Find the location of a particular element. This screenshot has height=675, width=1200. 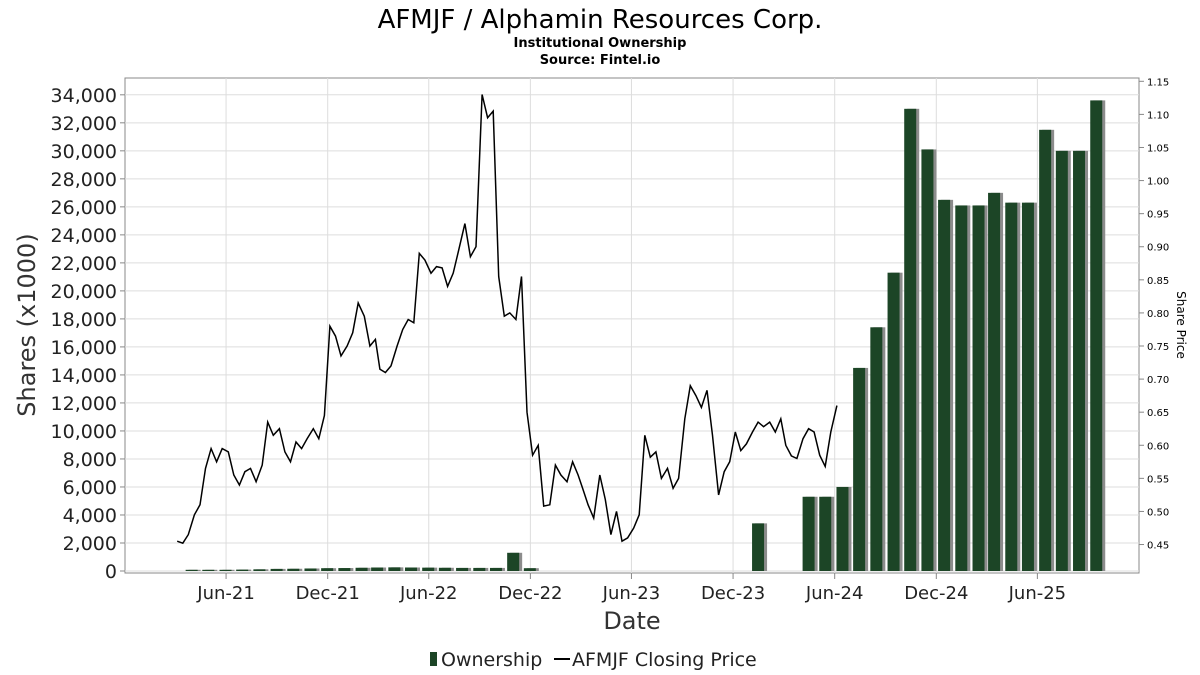

y2-tick-label: 1.10 is located at coordinates (1158, 115).